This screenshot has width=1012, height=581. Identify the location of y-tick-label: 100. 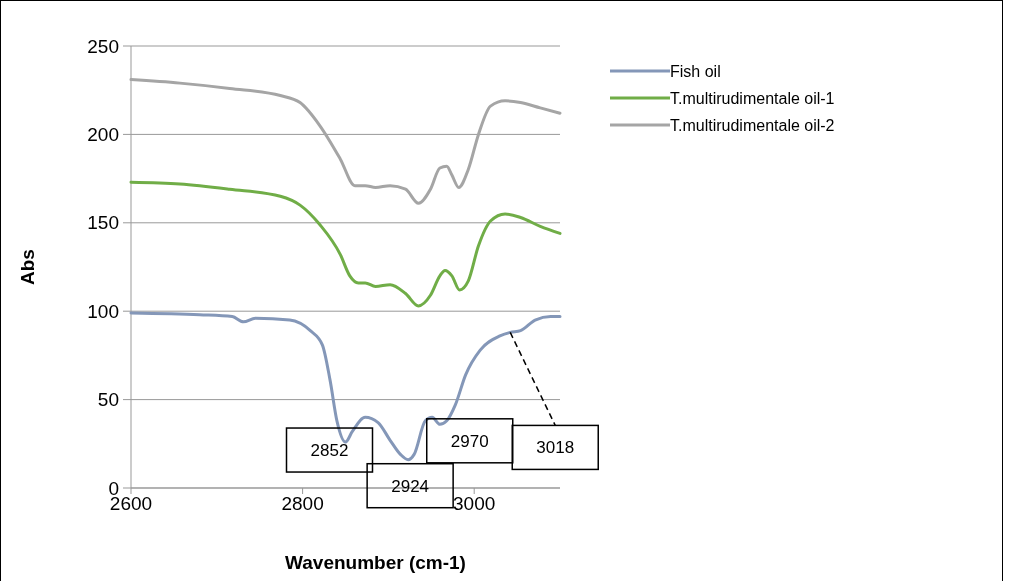
(103, 311).